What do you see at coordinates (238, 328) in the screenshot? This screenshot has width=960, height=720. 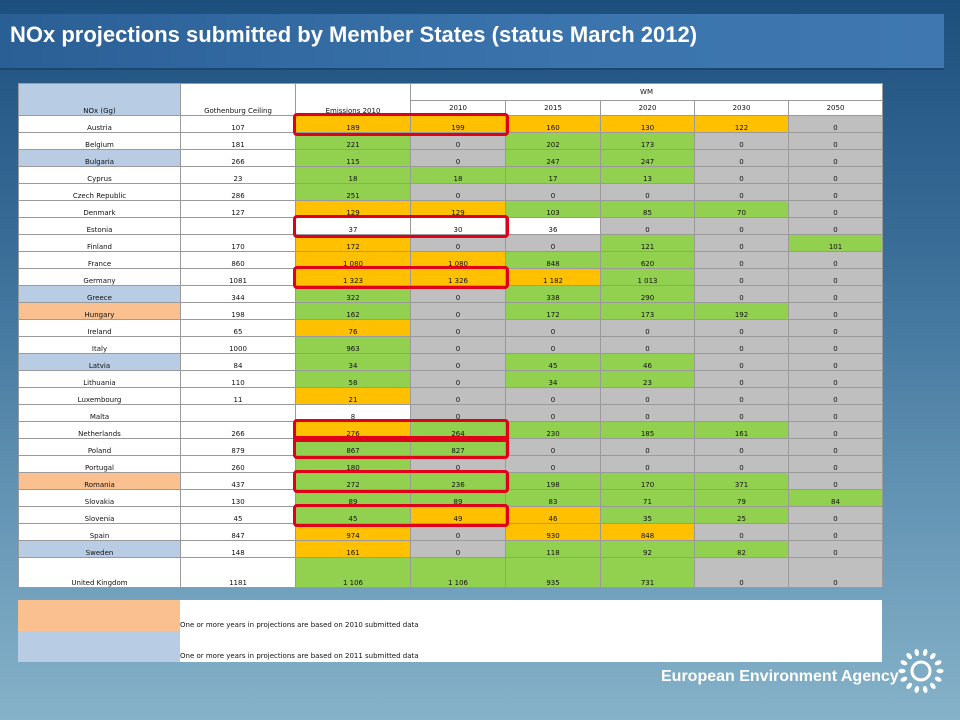 I see `ceiling-cell: 65` at bounding box center [238, 328].